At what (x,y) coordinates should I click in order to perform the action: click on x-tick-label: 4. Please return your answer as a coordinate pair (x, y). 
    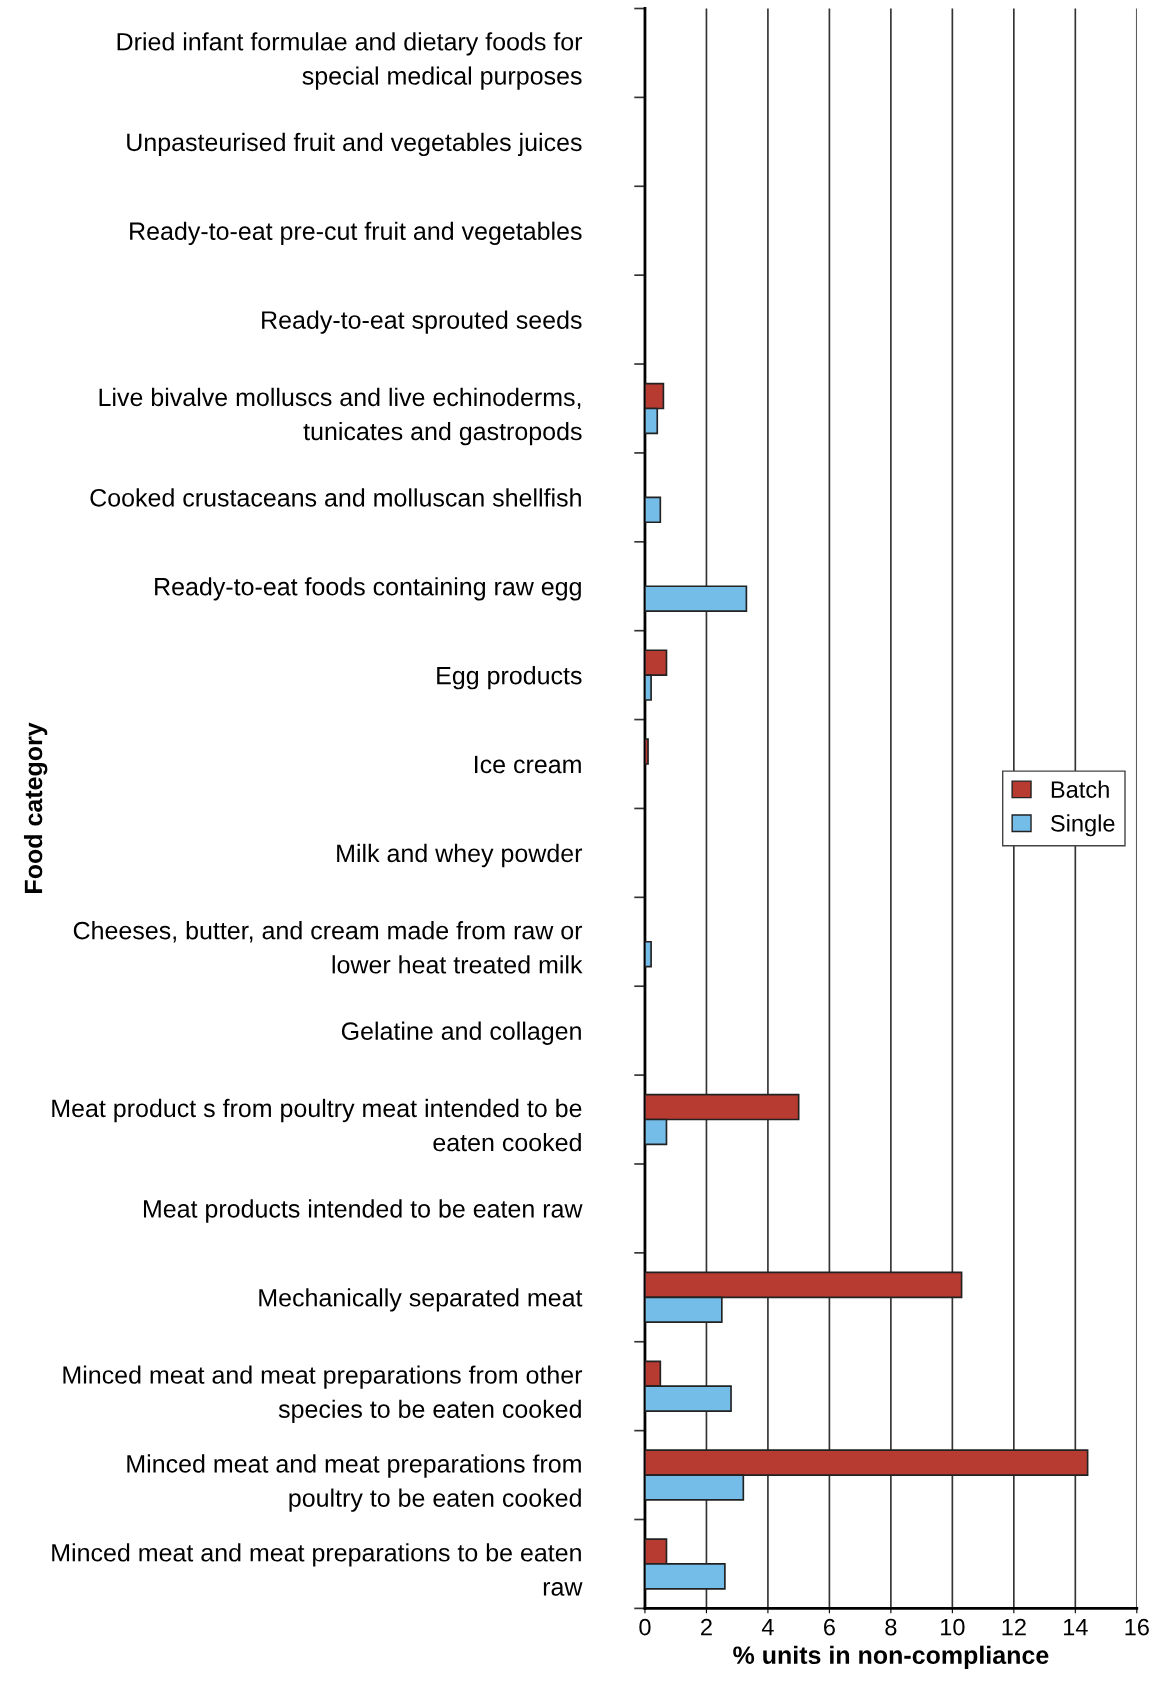
    Looking at the image, I should click on (767, 1627).